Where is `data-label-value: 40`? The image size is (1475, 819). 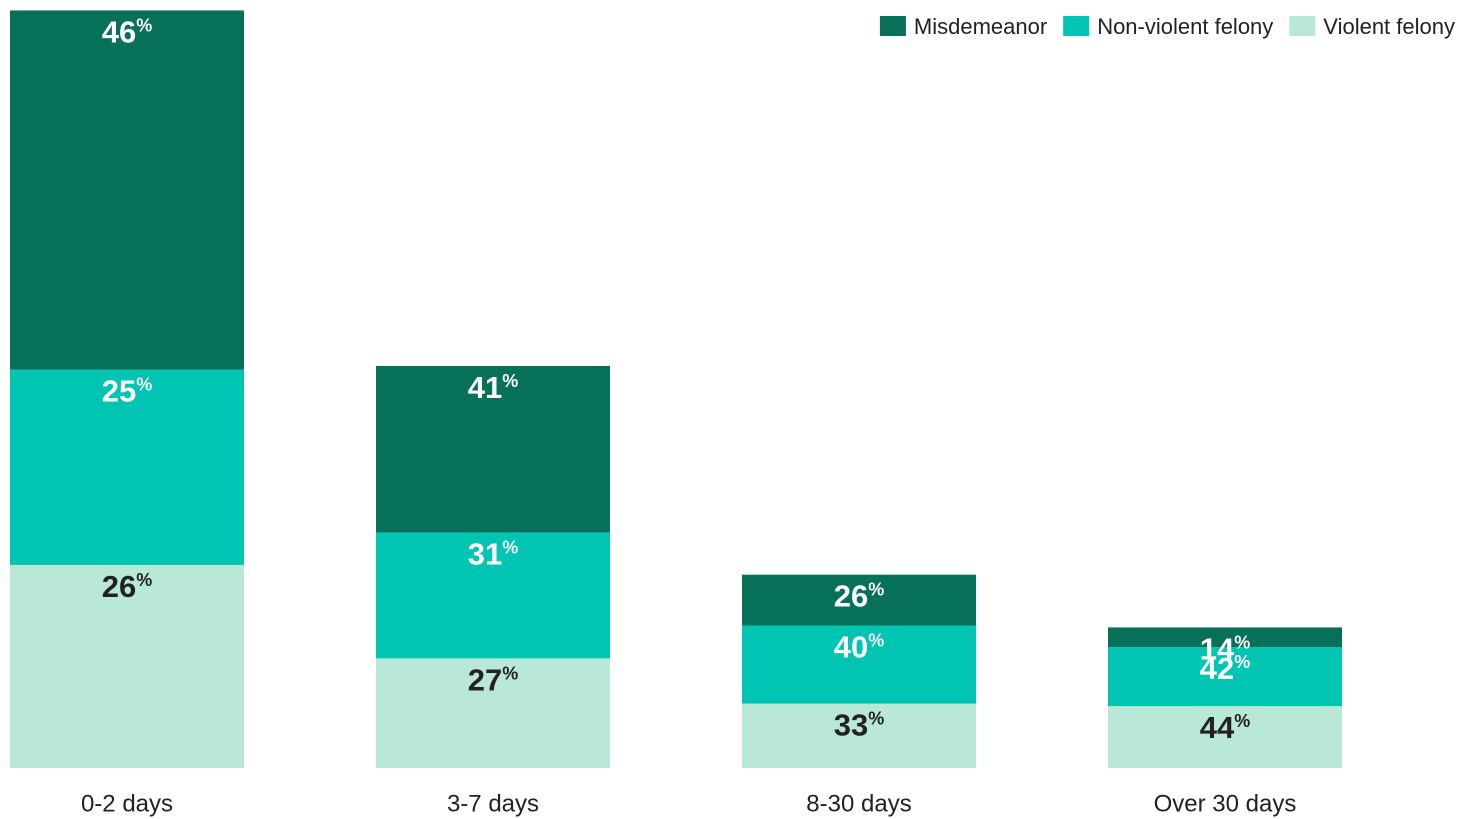 data-label-value: 40 is located at coordinates (851, 647).